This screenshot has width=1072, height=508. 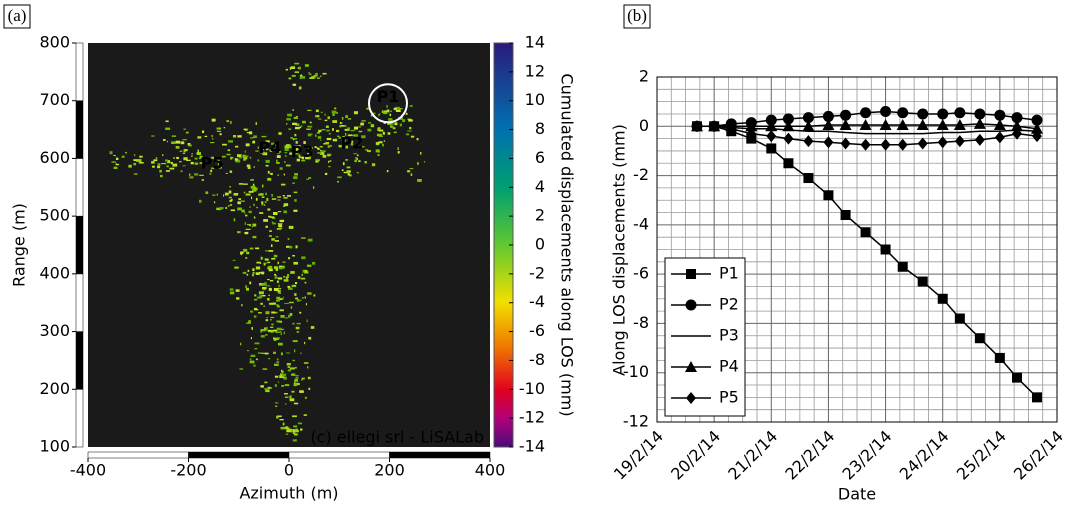 I want to click on y-tick-label: 100, so click(x=54, y=446).